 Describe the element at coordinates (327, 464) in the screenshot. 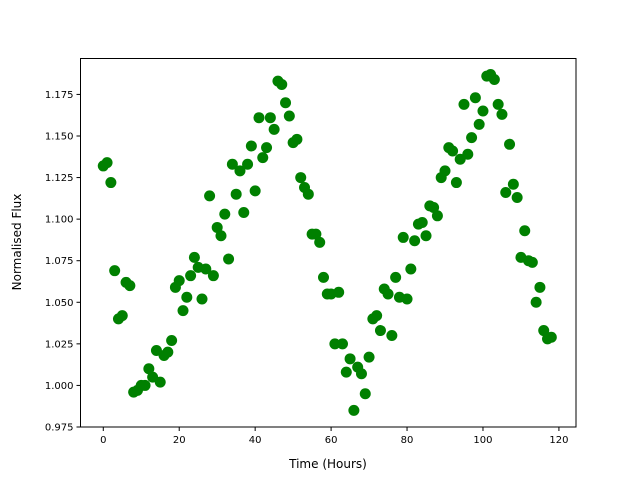

I see `x-axis-label: Time (Hours)` at that location.